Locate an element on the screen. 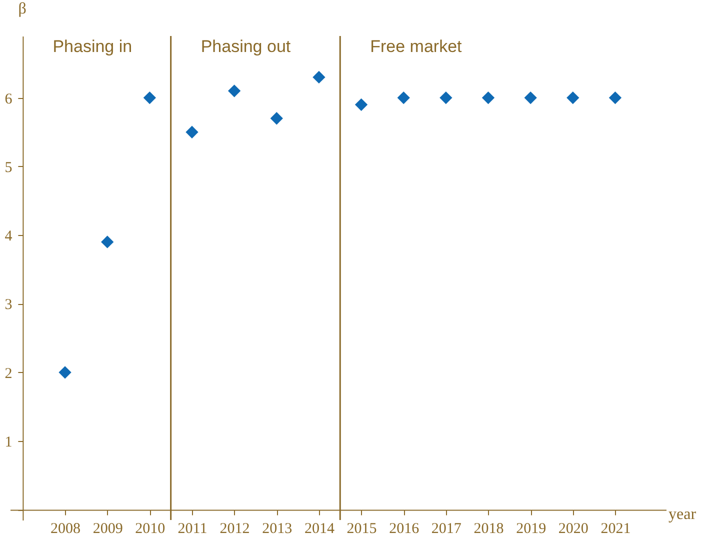  annotation: Free market is located at coordinates (416, 46).